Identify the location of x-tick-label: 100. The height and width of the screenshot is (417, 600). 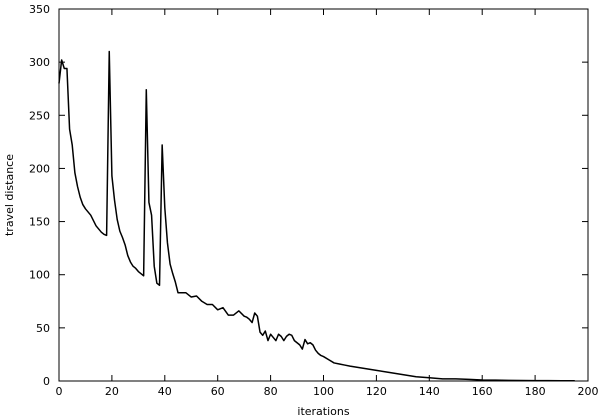
(323, 391).